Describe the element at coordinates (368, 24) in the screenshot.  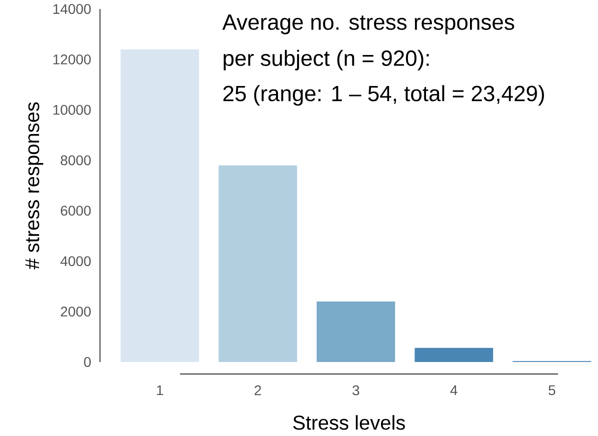
I see `annotation: Average no. stress responses` at that location.